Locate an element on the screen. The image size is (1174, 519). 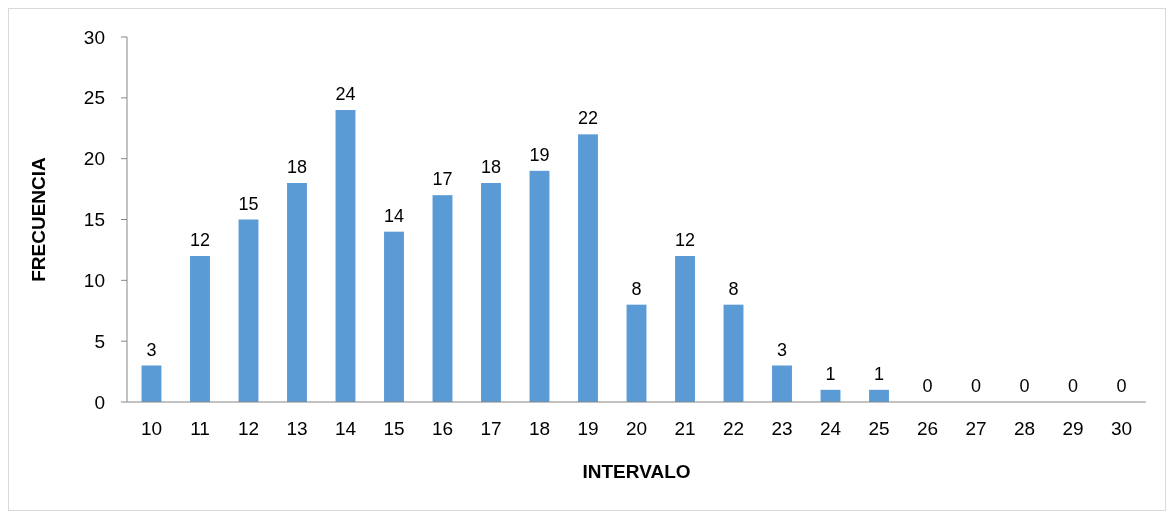
y-tick-label: 30 is located at coordinates (94, 37).